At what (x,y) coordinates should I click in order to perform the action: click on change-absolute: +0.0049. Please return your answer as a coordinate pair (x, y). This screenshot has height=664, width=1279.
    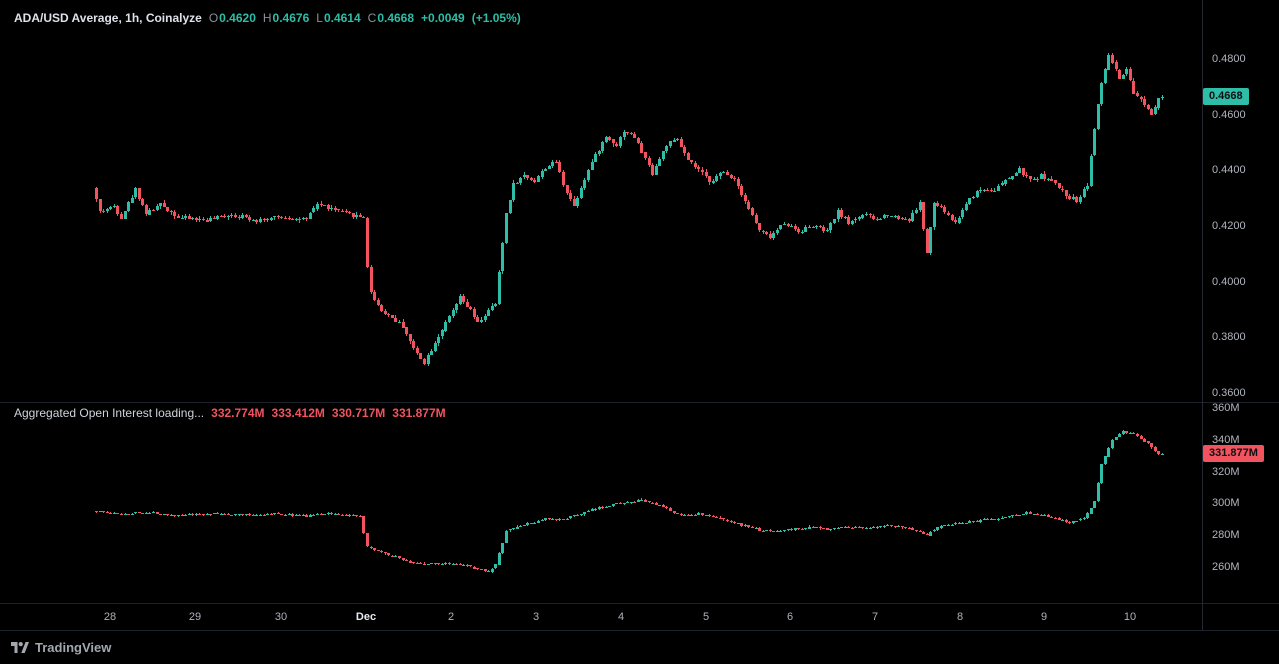
    Looking at the image, I should click on (443, 18).